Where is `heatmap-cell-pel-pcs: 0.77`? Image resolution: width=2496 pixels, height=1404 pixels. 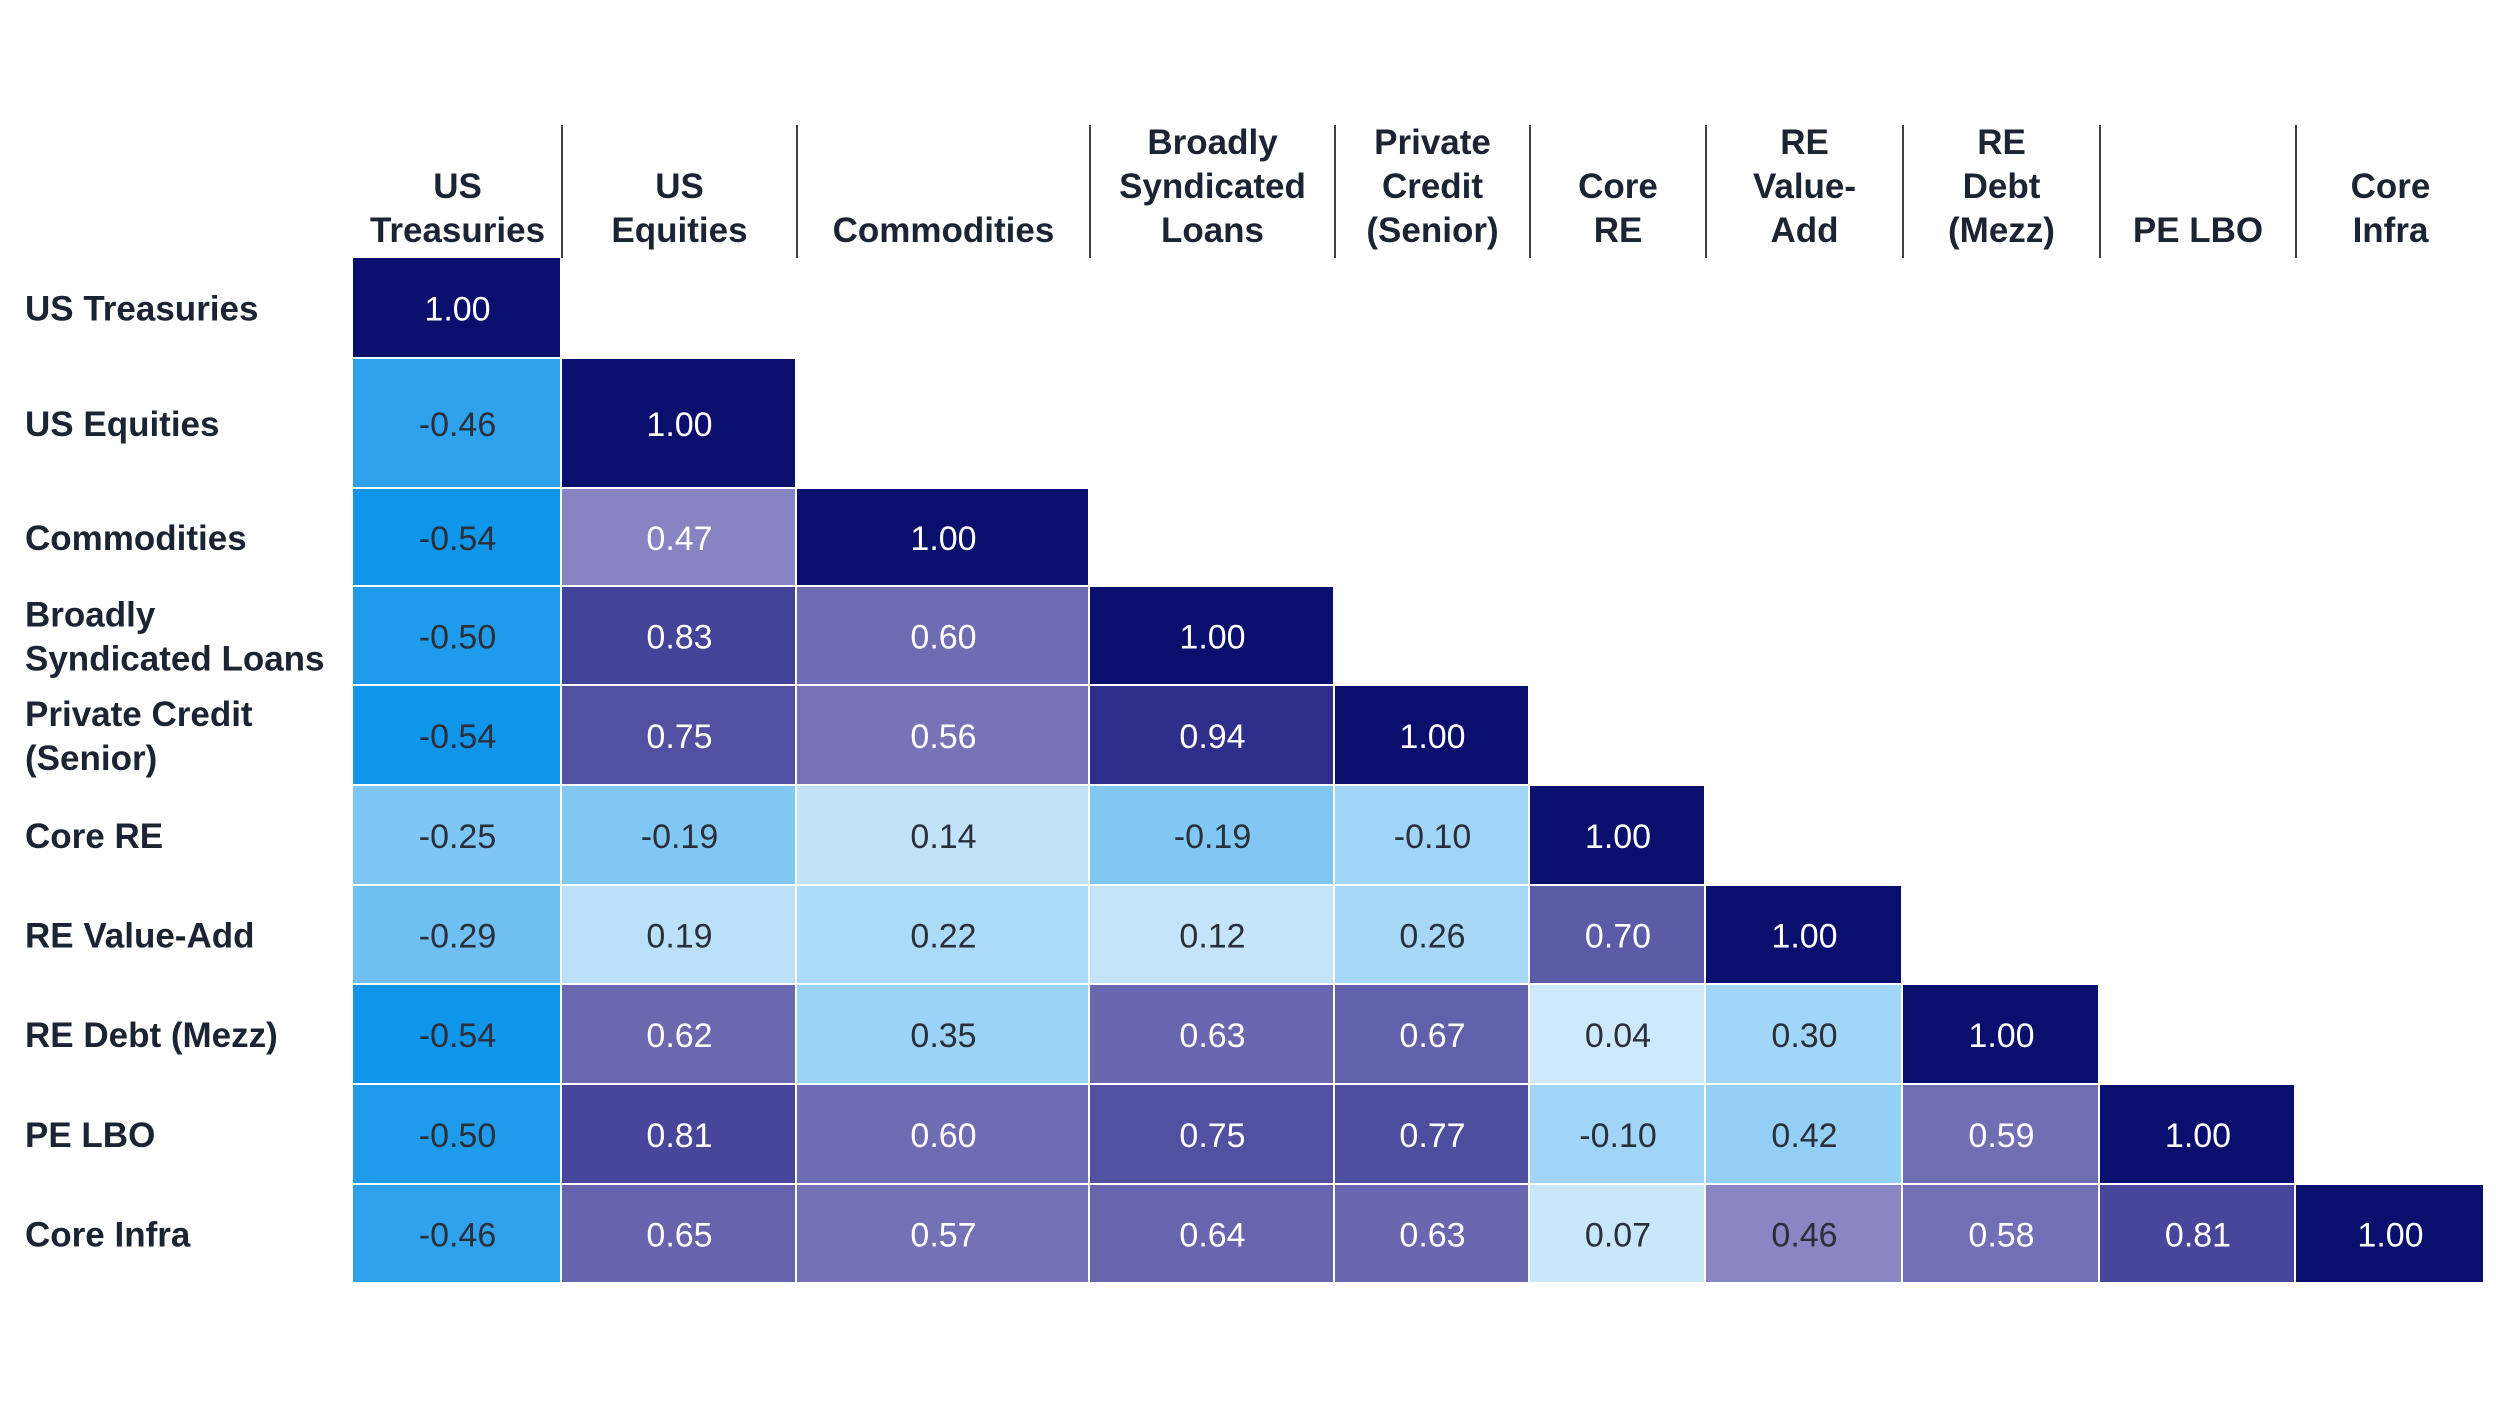
heatmap-cell-pel-pcs: 0.77 is located at coordinates (1431, 1134).